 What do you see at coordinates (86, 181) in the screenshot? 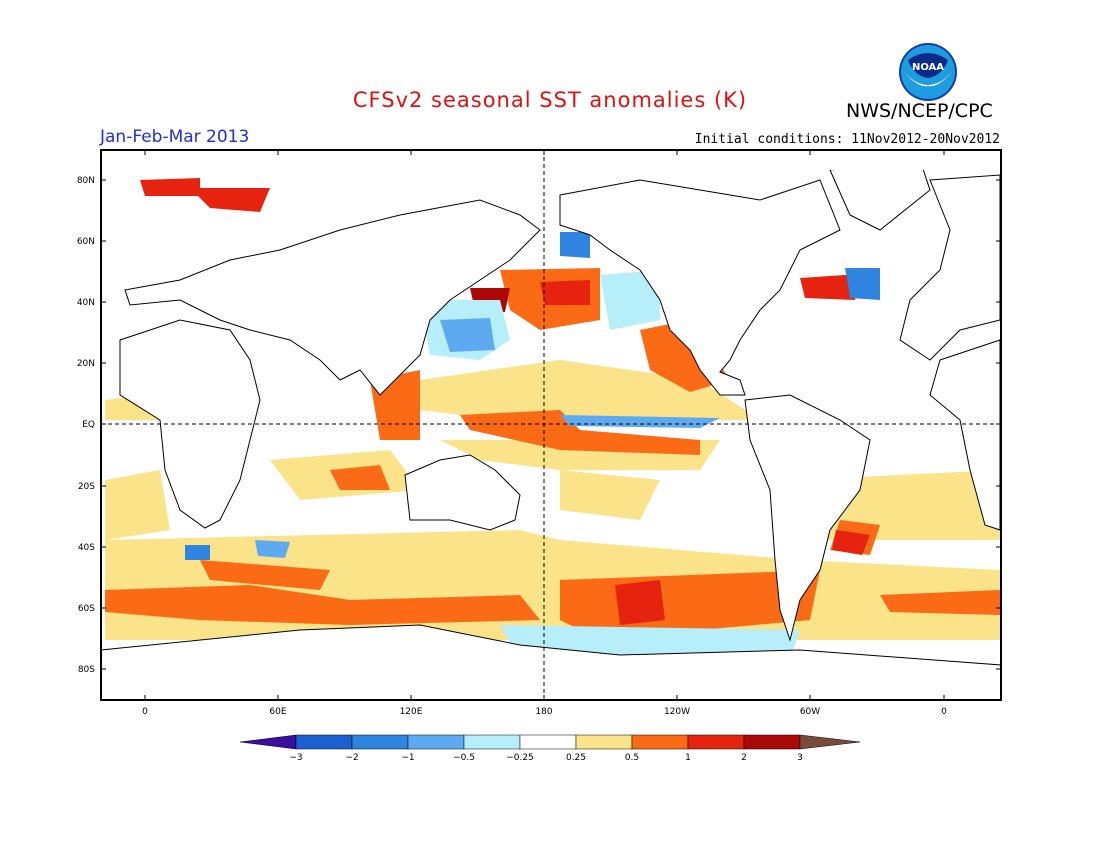
I see `lat-tick-label: 80N` at bounding box center [86, 181].